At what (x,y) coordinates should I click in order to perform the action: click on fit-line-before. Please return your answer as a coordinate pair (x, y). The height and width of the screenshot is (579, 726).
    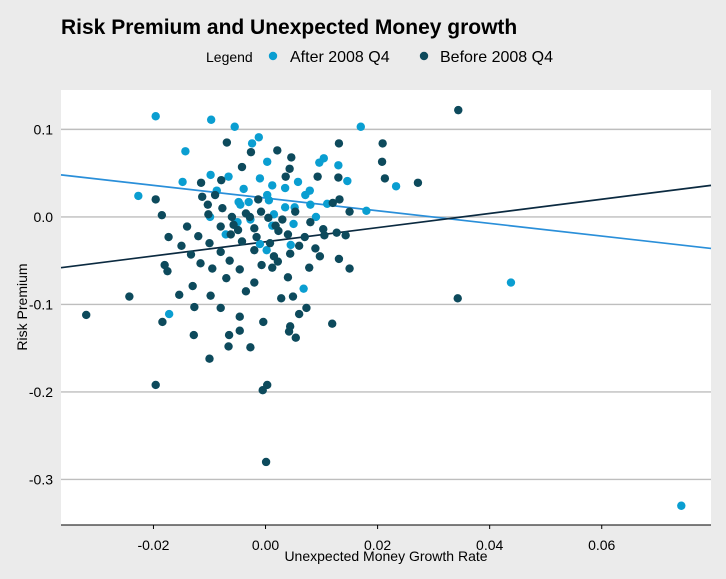
    Looking at the image, I should click on (386, 226).